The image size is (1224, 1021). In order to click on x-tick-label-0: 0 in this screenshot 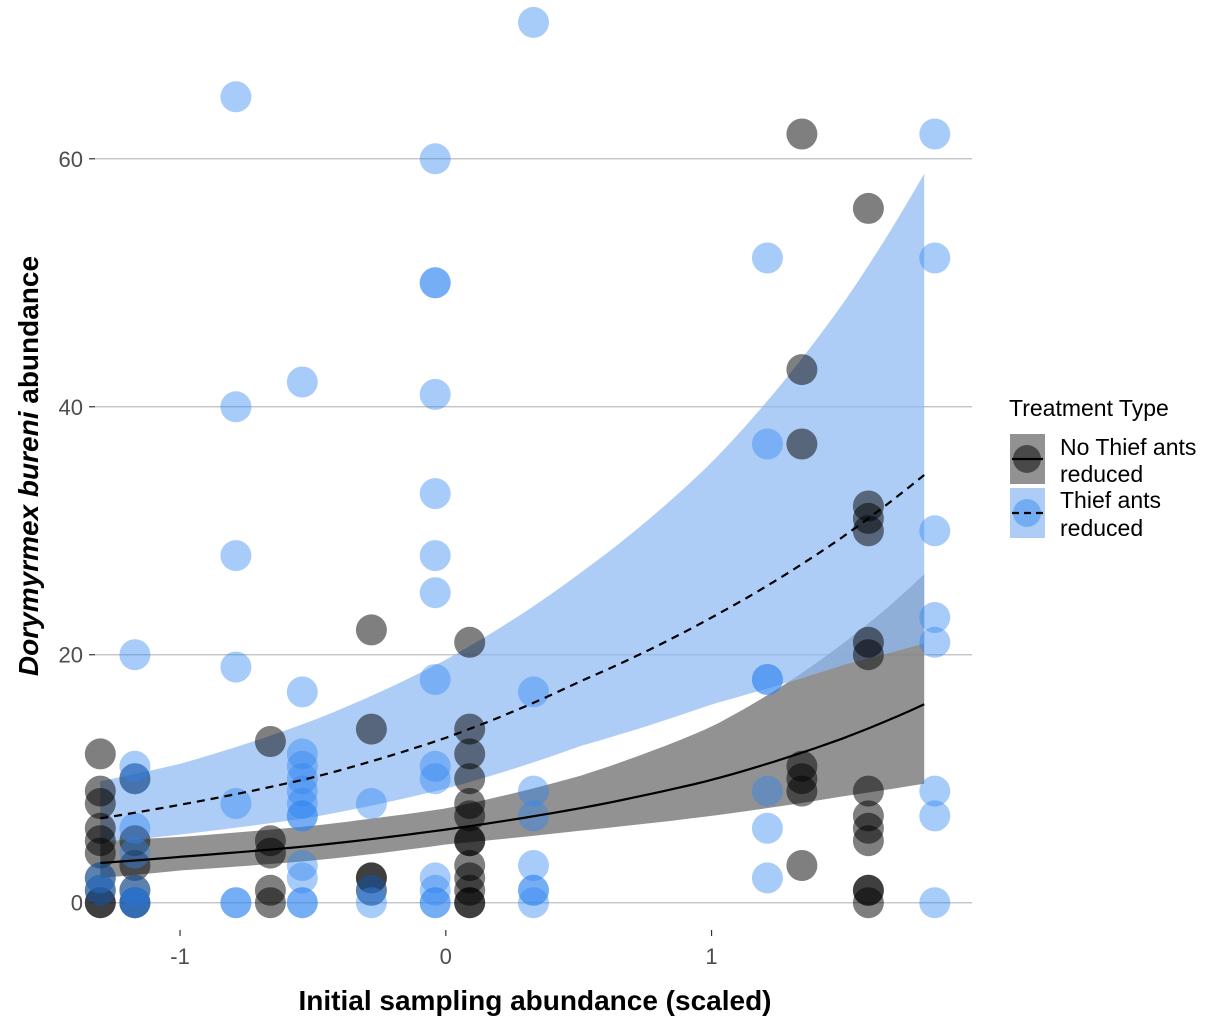, I will do `click(446, 956)`.